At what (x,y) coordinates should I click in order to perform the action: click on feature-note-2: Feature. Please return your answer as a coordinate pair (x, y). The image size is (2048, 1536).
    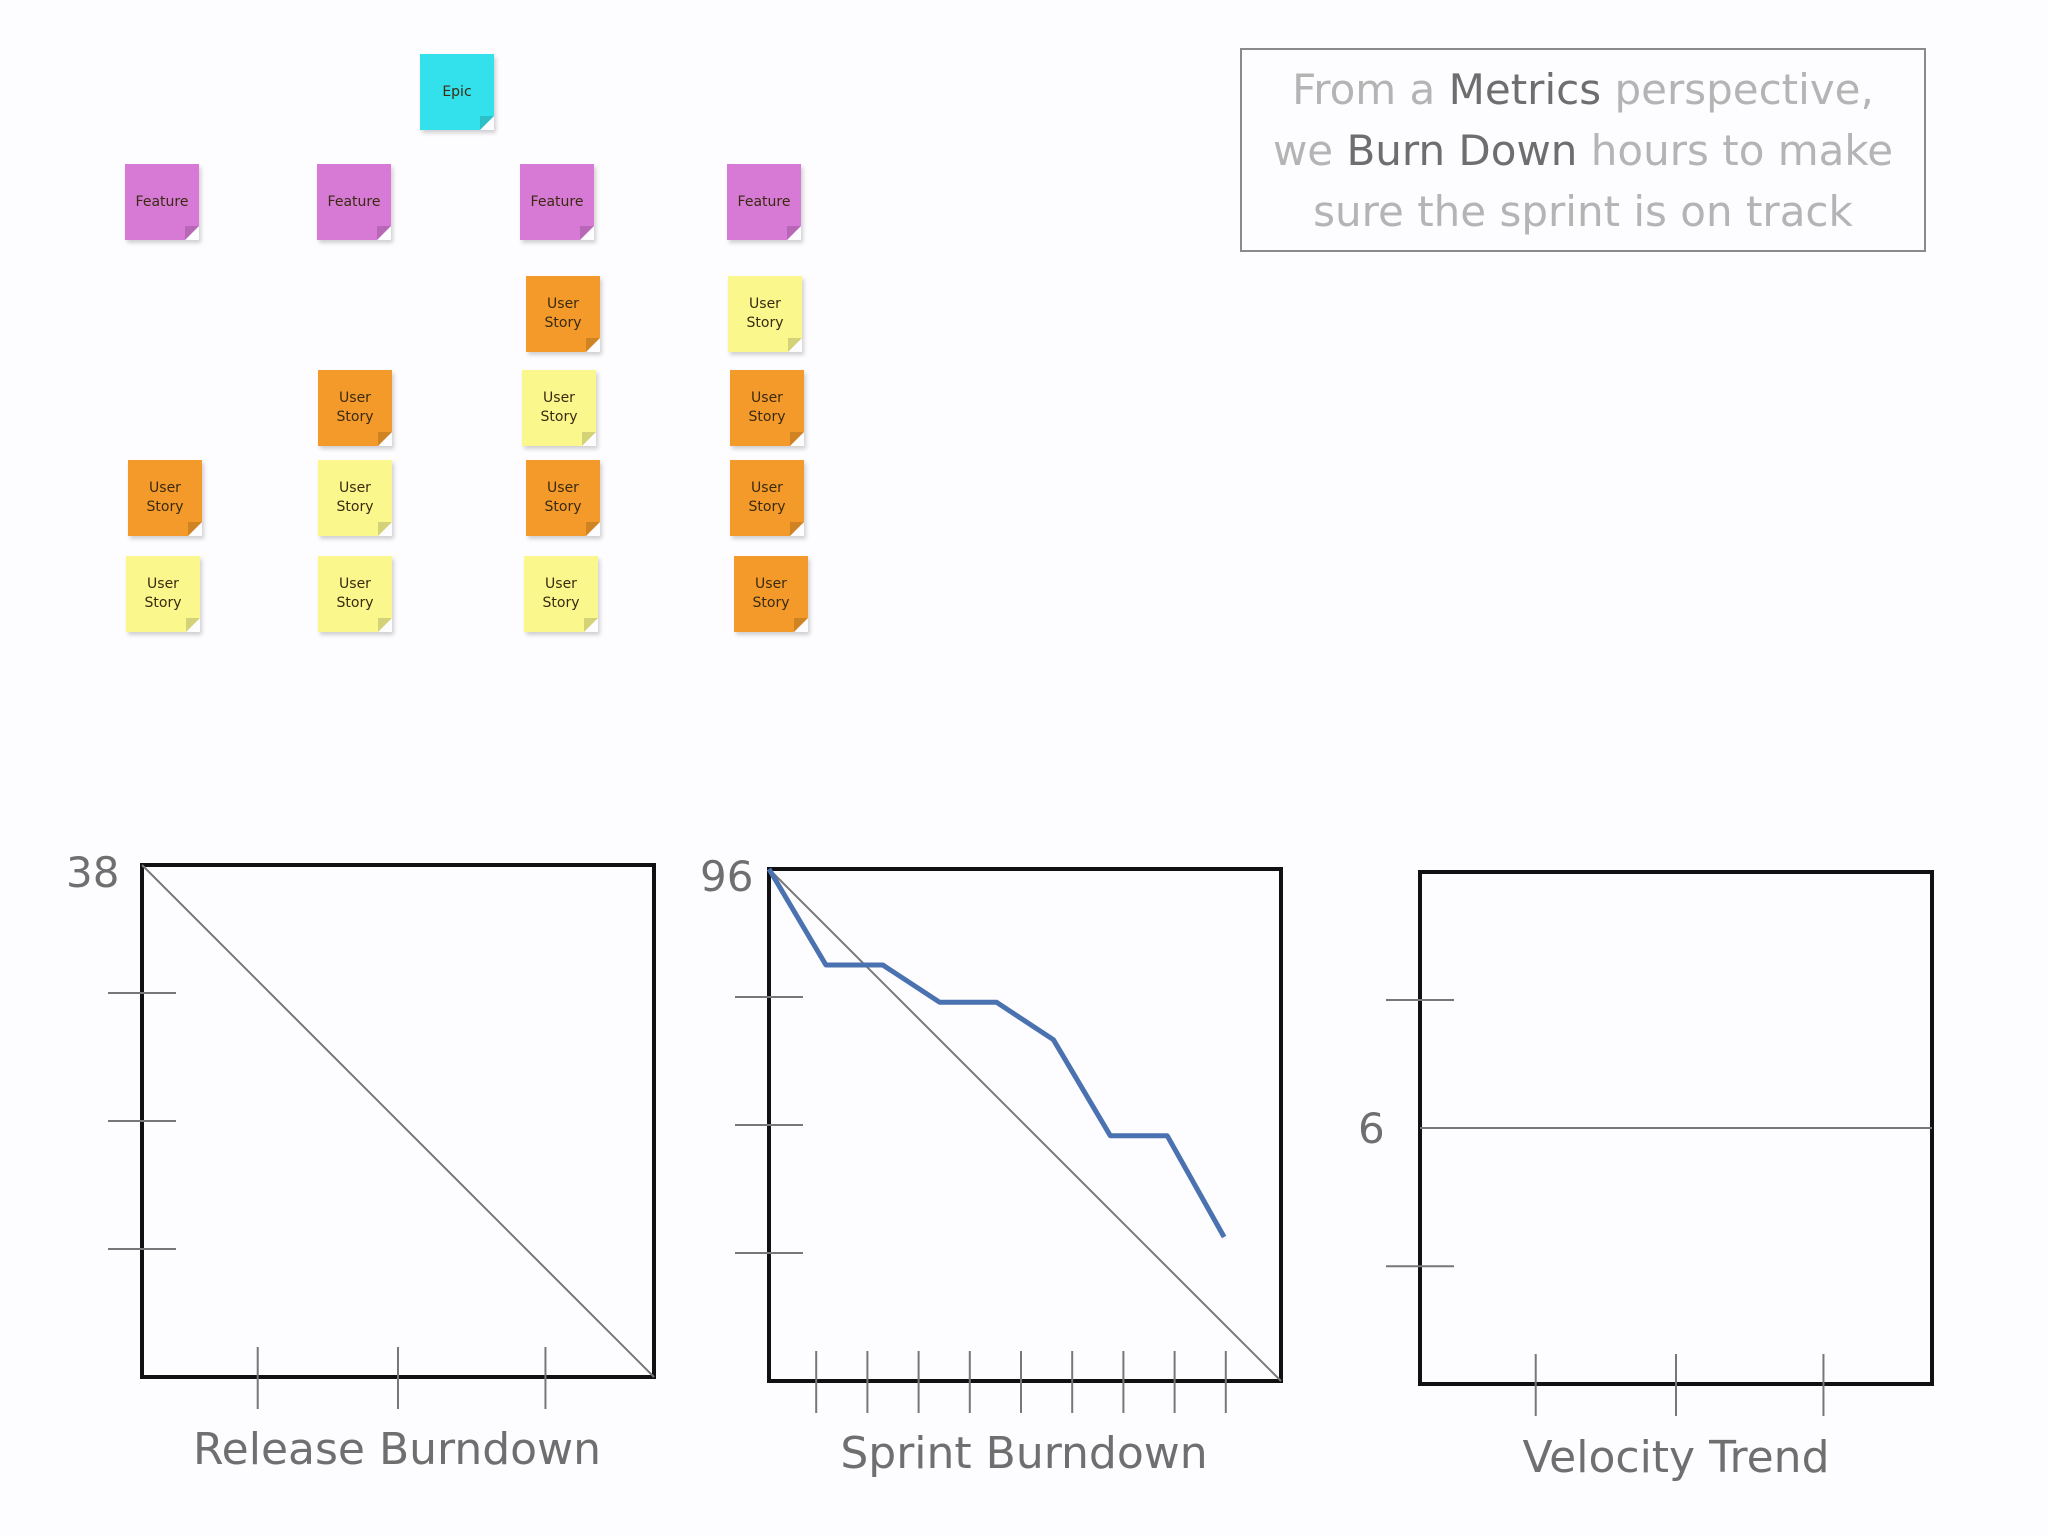
    Looking at the image, I should click on (354, 202).